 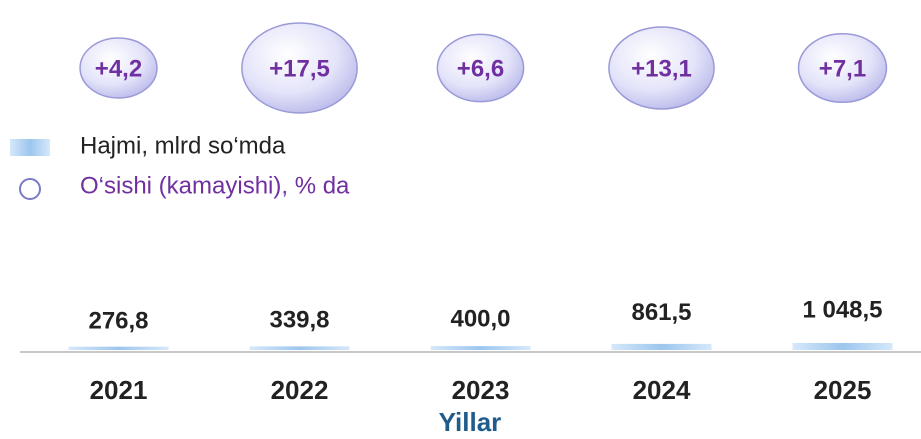 I want to click on data-label: 400,0, so click(x=480, y=319).